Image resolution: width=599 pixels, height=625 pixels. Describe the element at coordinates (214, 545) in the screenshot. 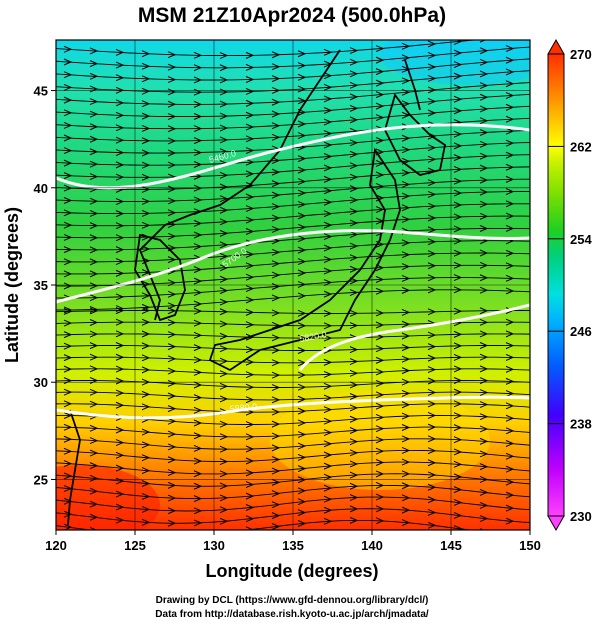

I see `x-tick-label: 130` at that location.